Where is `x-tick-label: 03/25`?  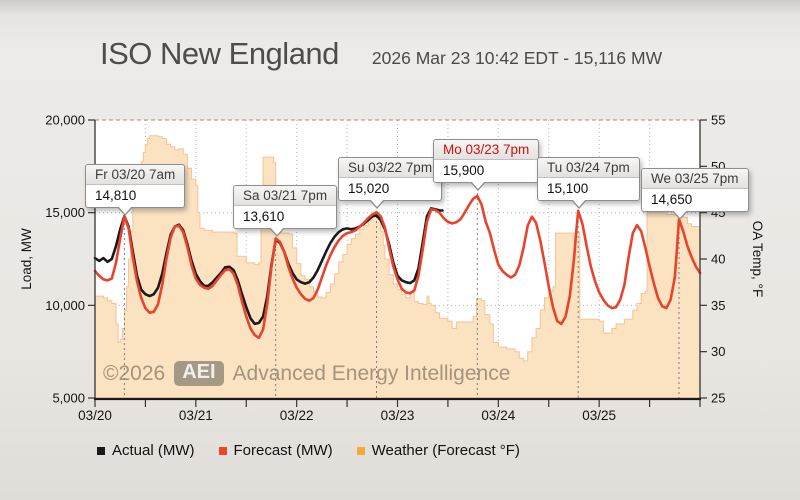 x-tick-label: 03/25 is located at coordinates (599, 415).